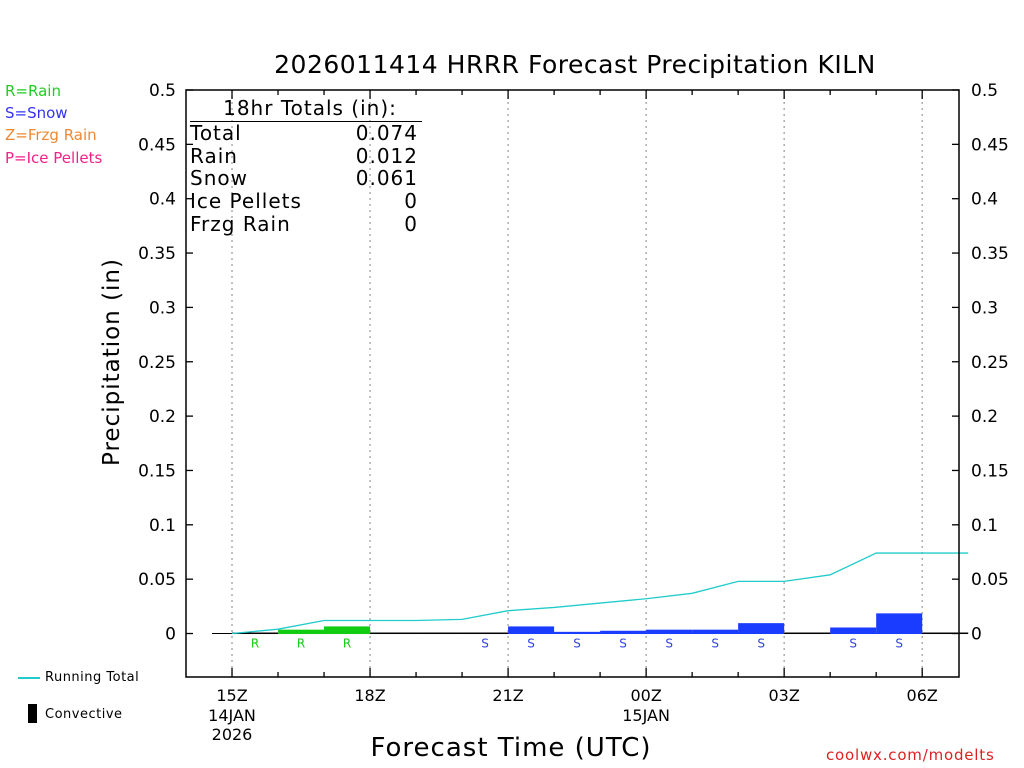 Image resolution: width=1024 pixels, height=768 pixels. What do you see at coordinates (511, 748) in the screenshot?
I see `x-axis-label: Forecast Time (UTC)` at bounding box center [511, 748].